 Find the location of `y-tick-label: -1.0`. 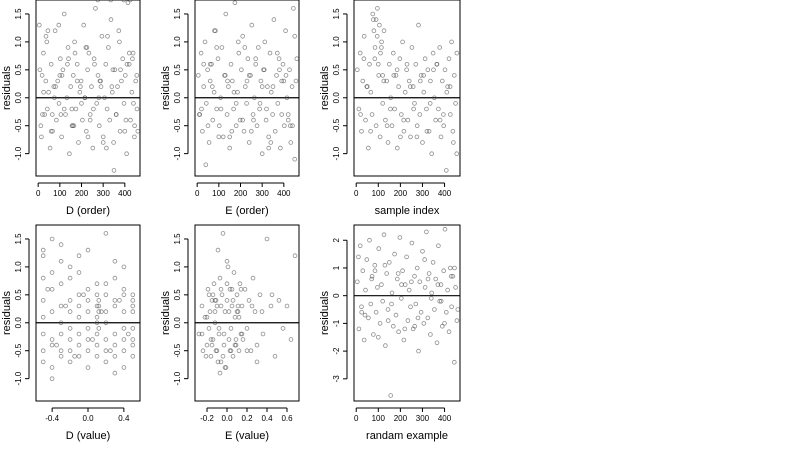

y-tick-label: -1.0 is located at coordinates (18, 153).